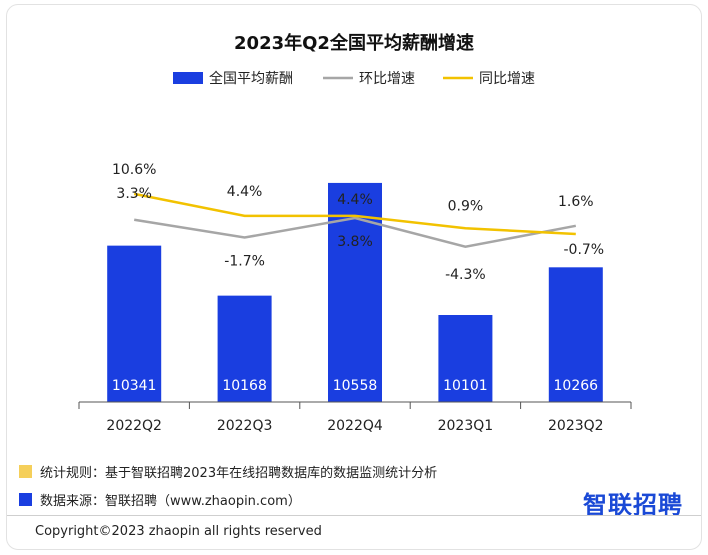 This screenshot has width=708, height=555. What do you see at coordinates (465, 275) in the screenshot?
I see `mom-value-label: -4.3%` at bounding box center [465, 275].